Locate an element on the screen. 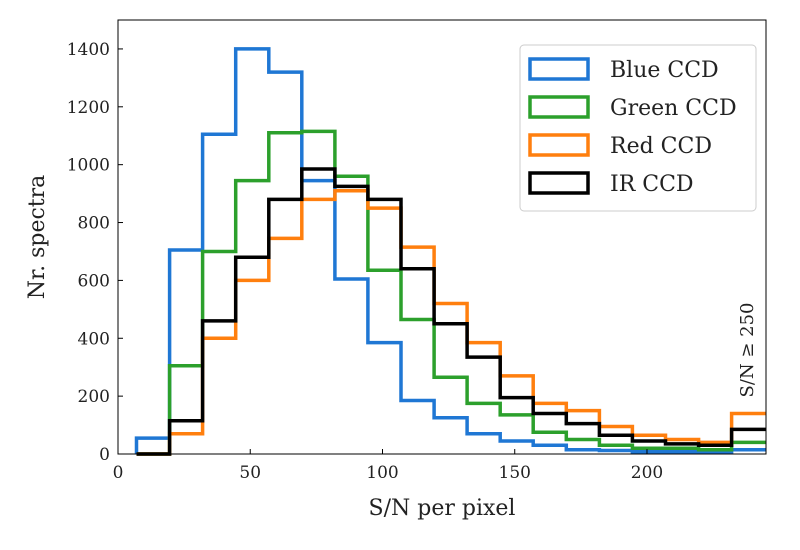 Image resolution: width=800 pixels, height=550 pixels. y-tick-label-0: 0 is located at coordinates (104, 455).